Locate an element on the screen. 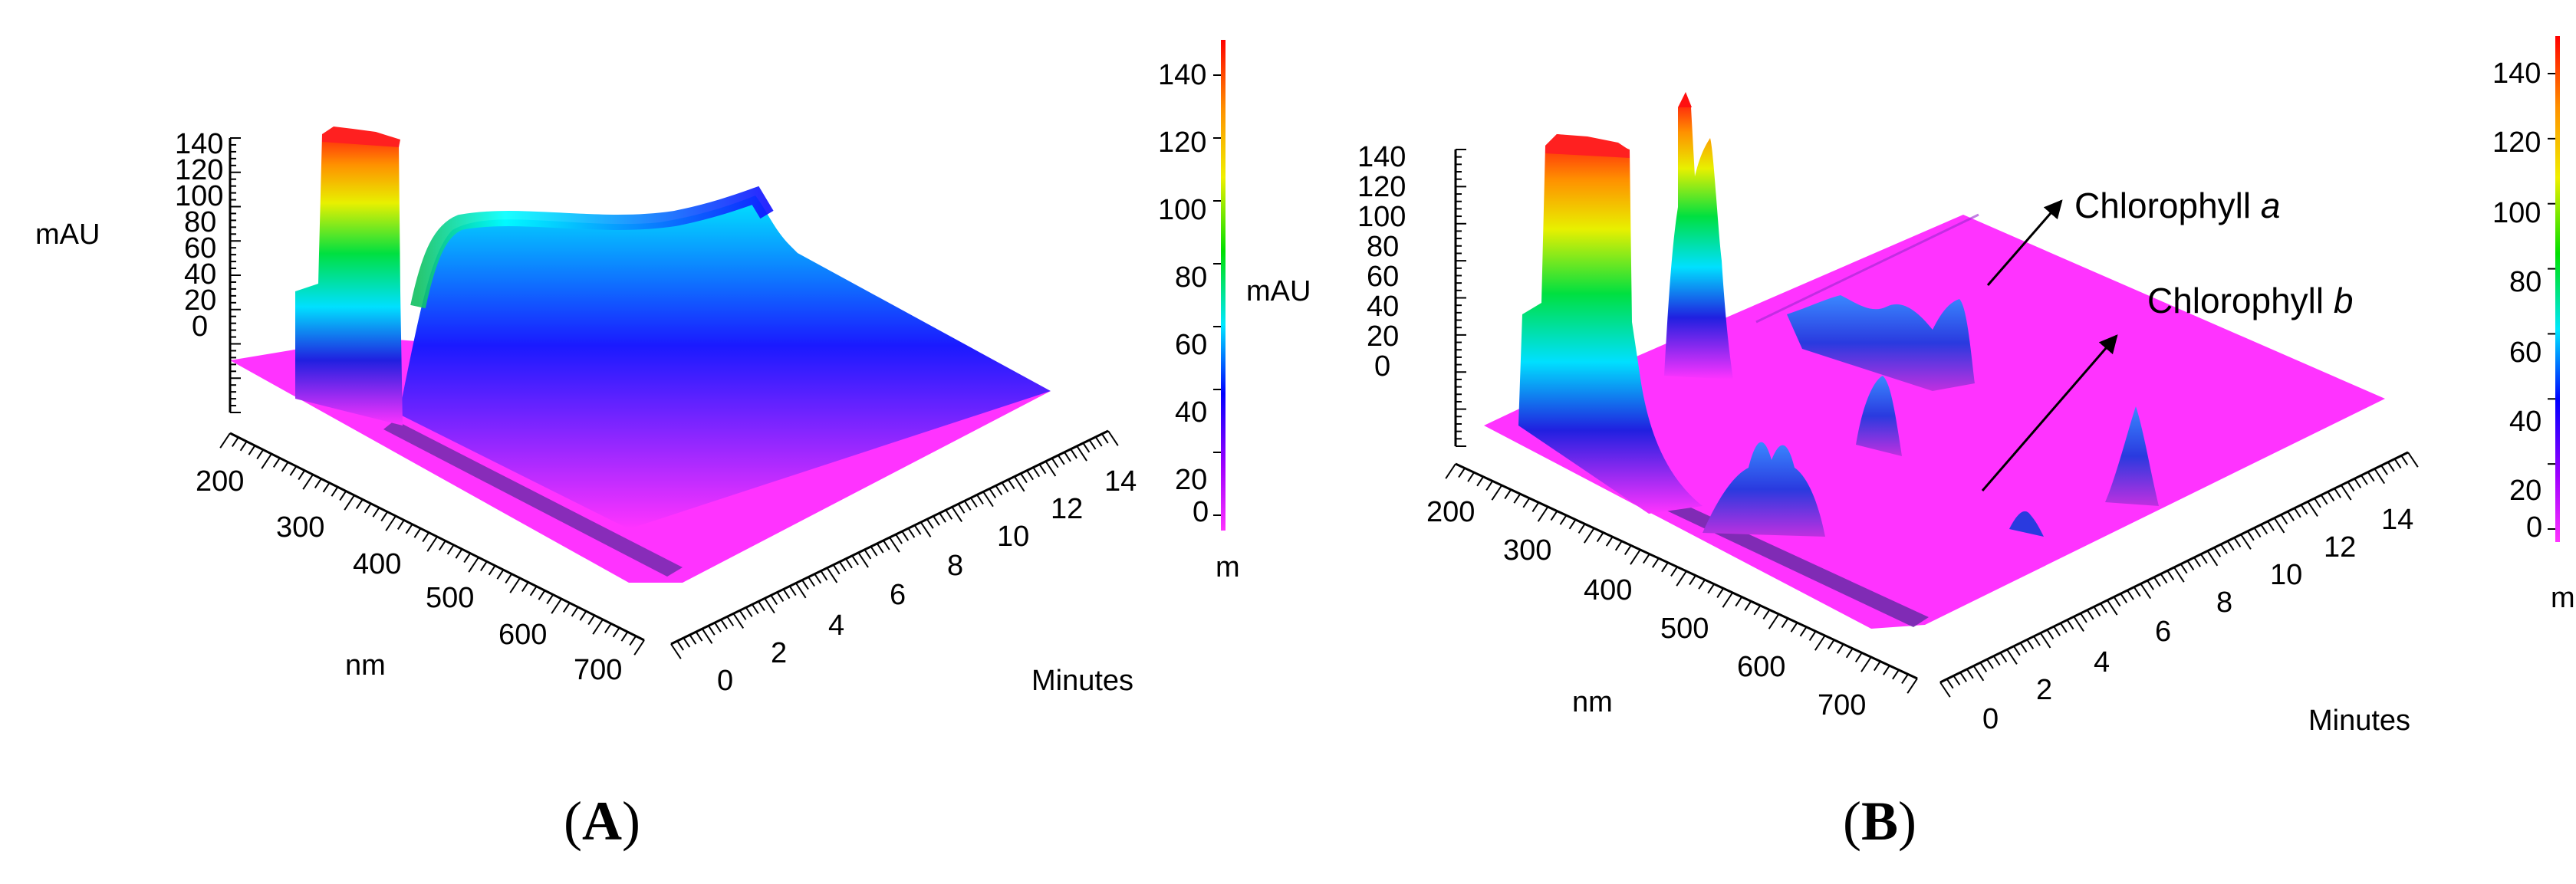  panel-b-ttick-label: 2 is located at coordinates (2044, 690).